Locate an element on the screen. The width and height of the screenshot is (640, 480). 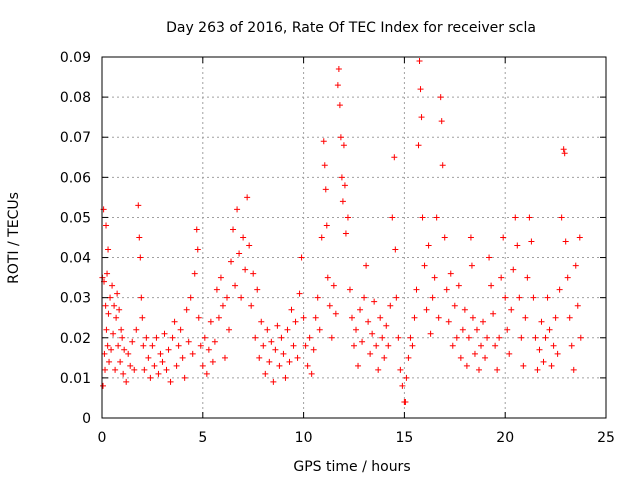
x-tick-label: 15 is located at coordinates (404, 438).